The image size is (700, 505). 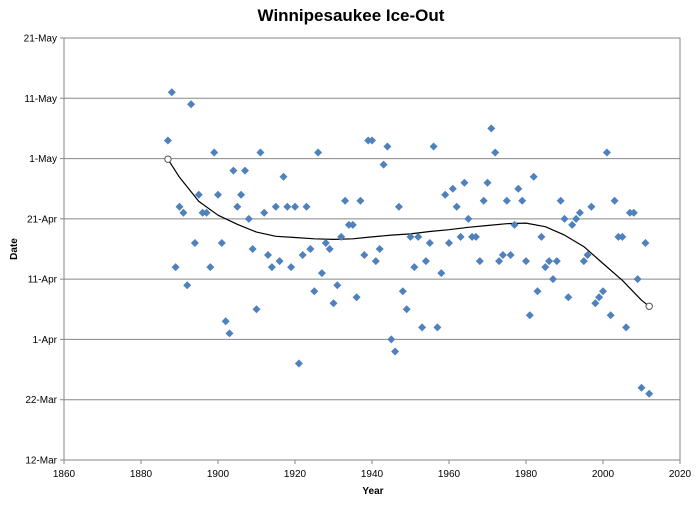 I want to click on y-tick-label: 1-Apr, so click(x=45, y=340).